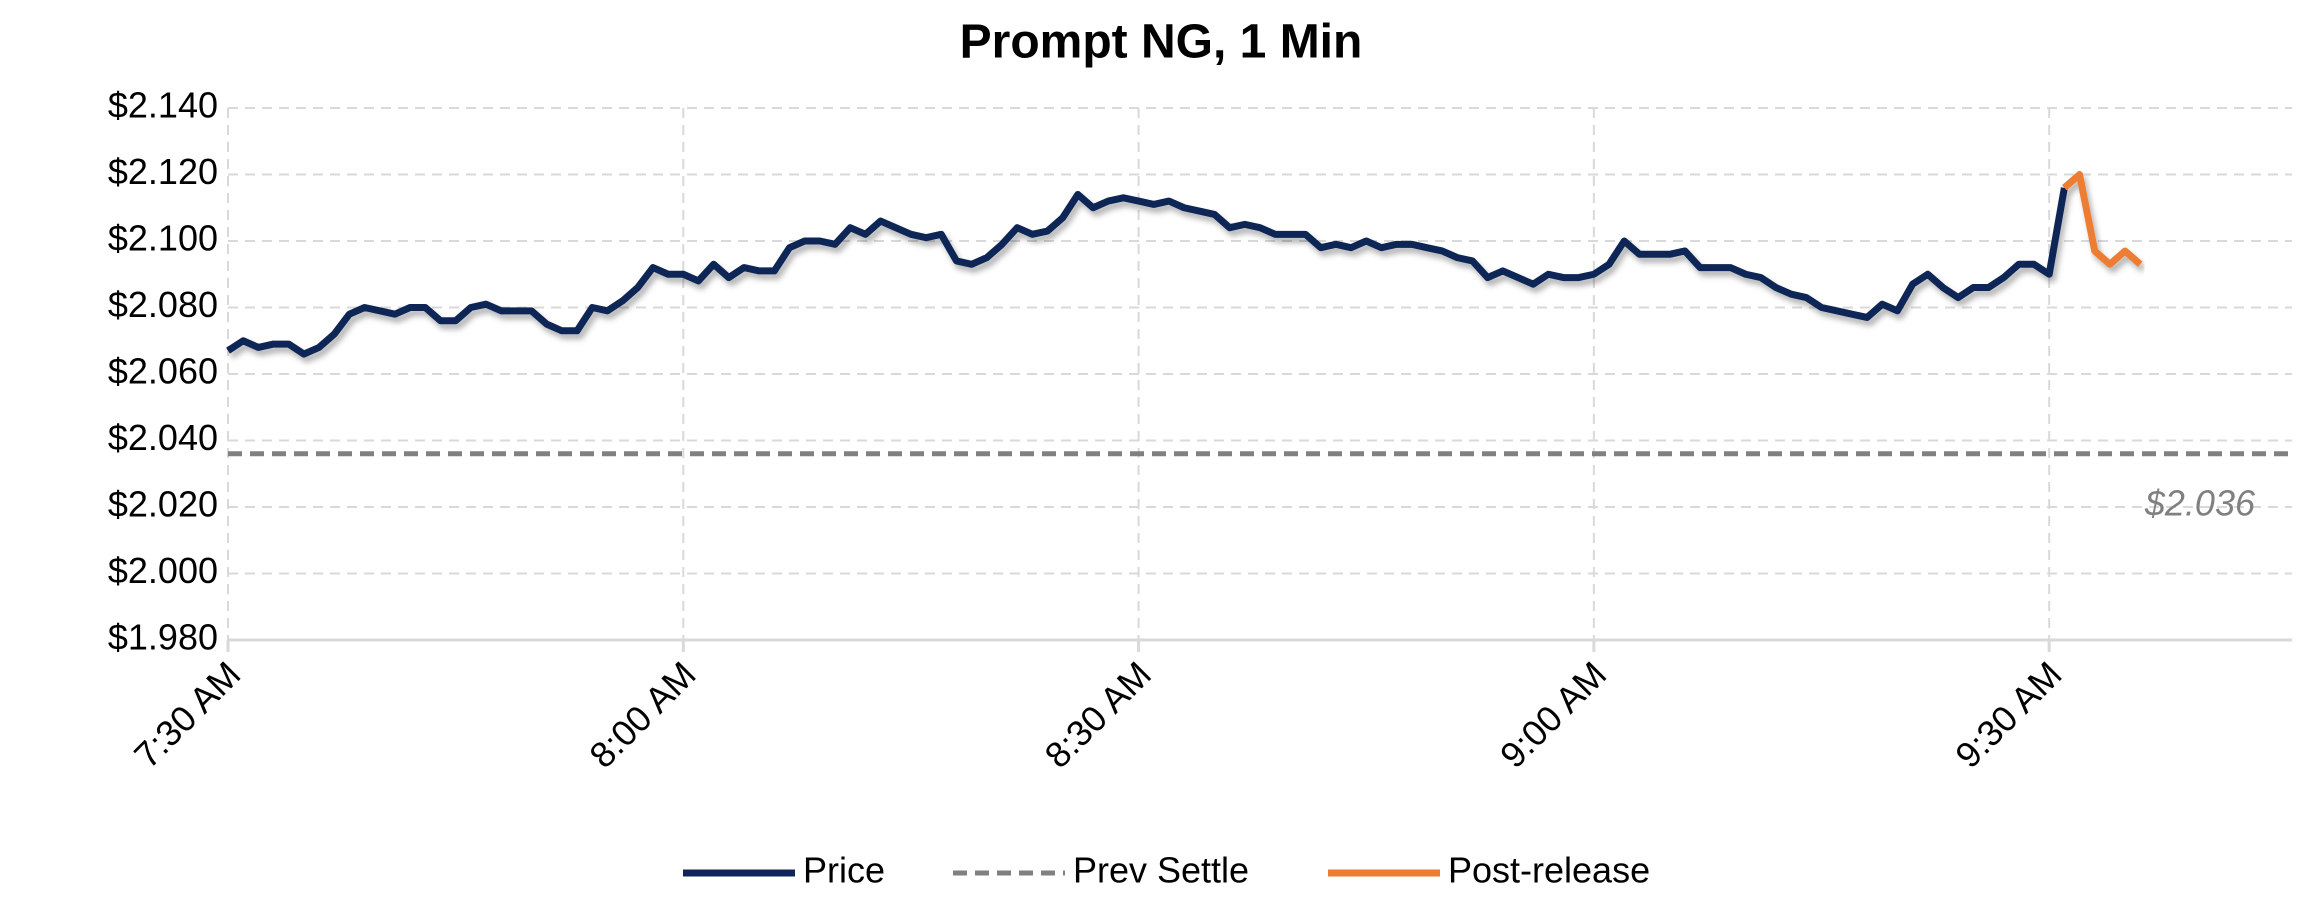  Describe the element at coordinates (163, 304) in the screenshot. I see `y-tick-label: $2.080` at that location.